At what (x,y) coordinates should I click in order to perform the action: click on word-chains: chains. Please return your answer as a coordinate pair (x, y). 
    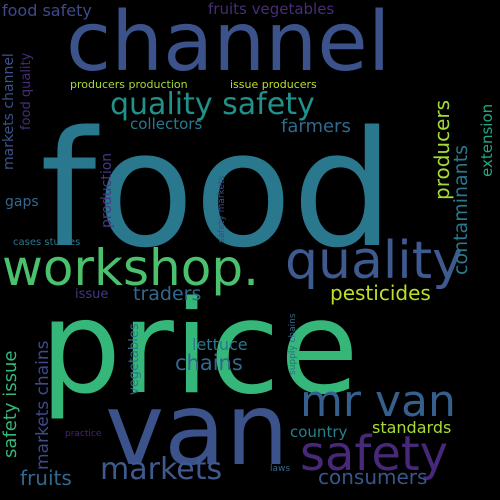
    Looking at the image, I should click on (209, 363).